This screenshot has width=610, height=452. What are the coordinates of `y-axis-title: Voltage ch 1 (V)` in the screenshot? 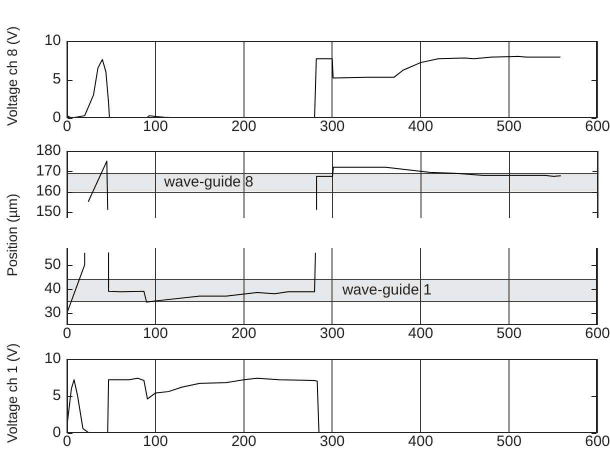 It's located at (12, 392).